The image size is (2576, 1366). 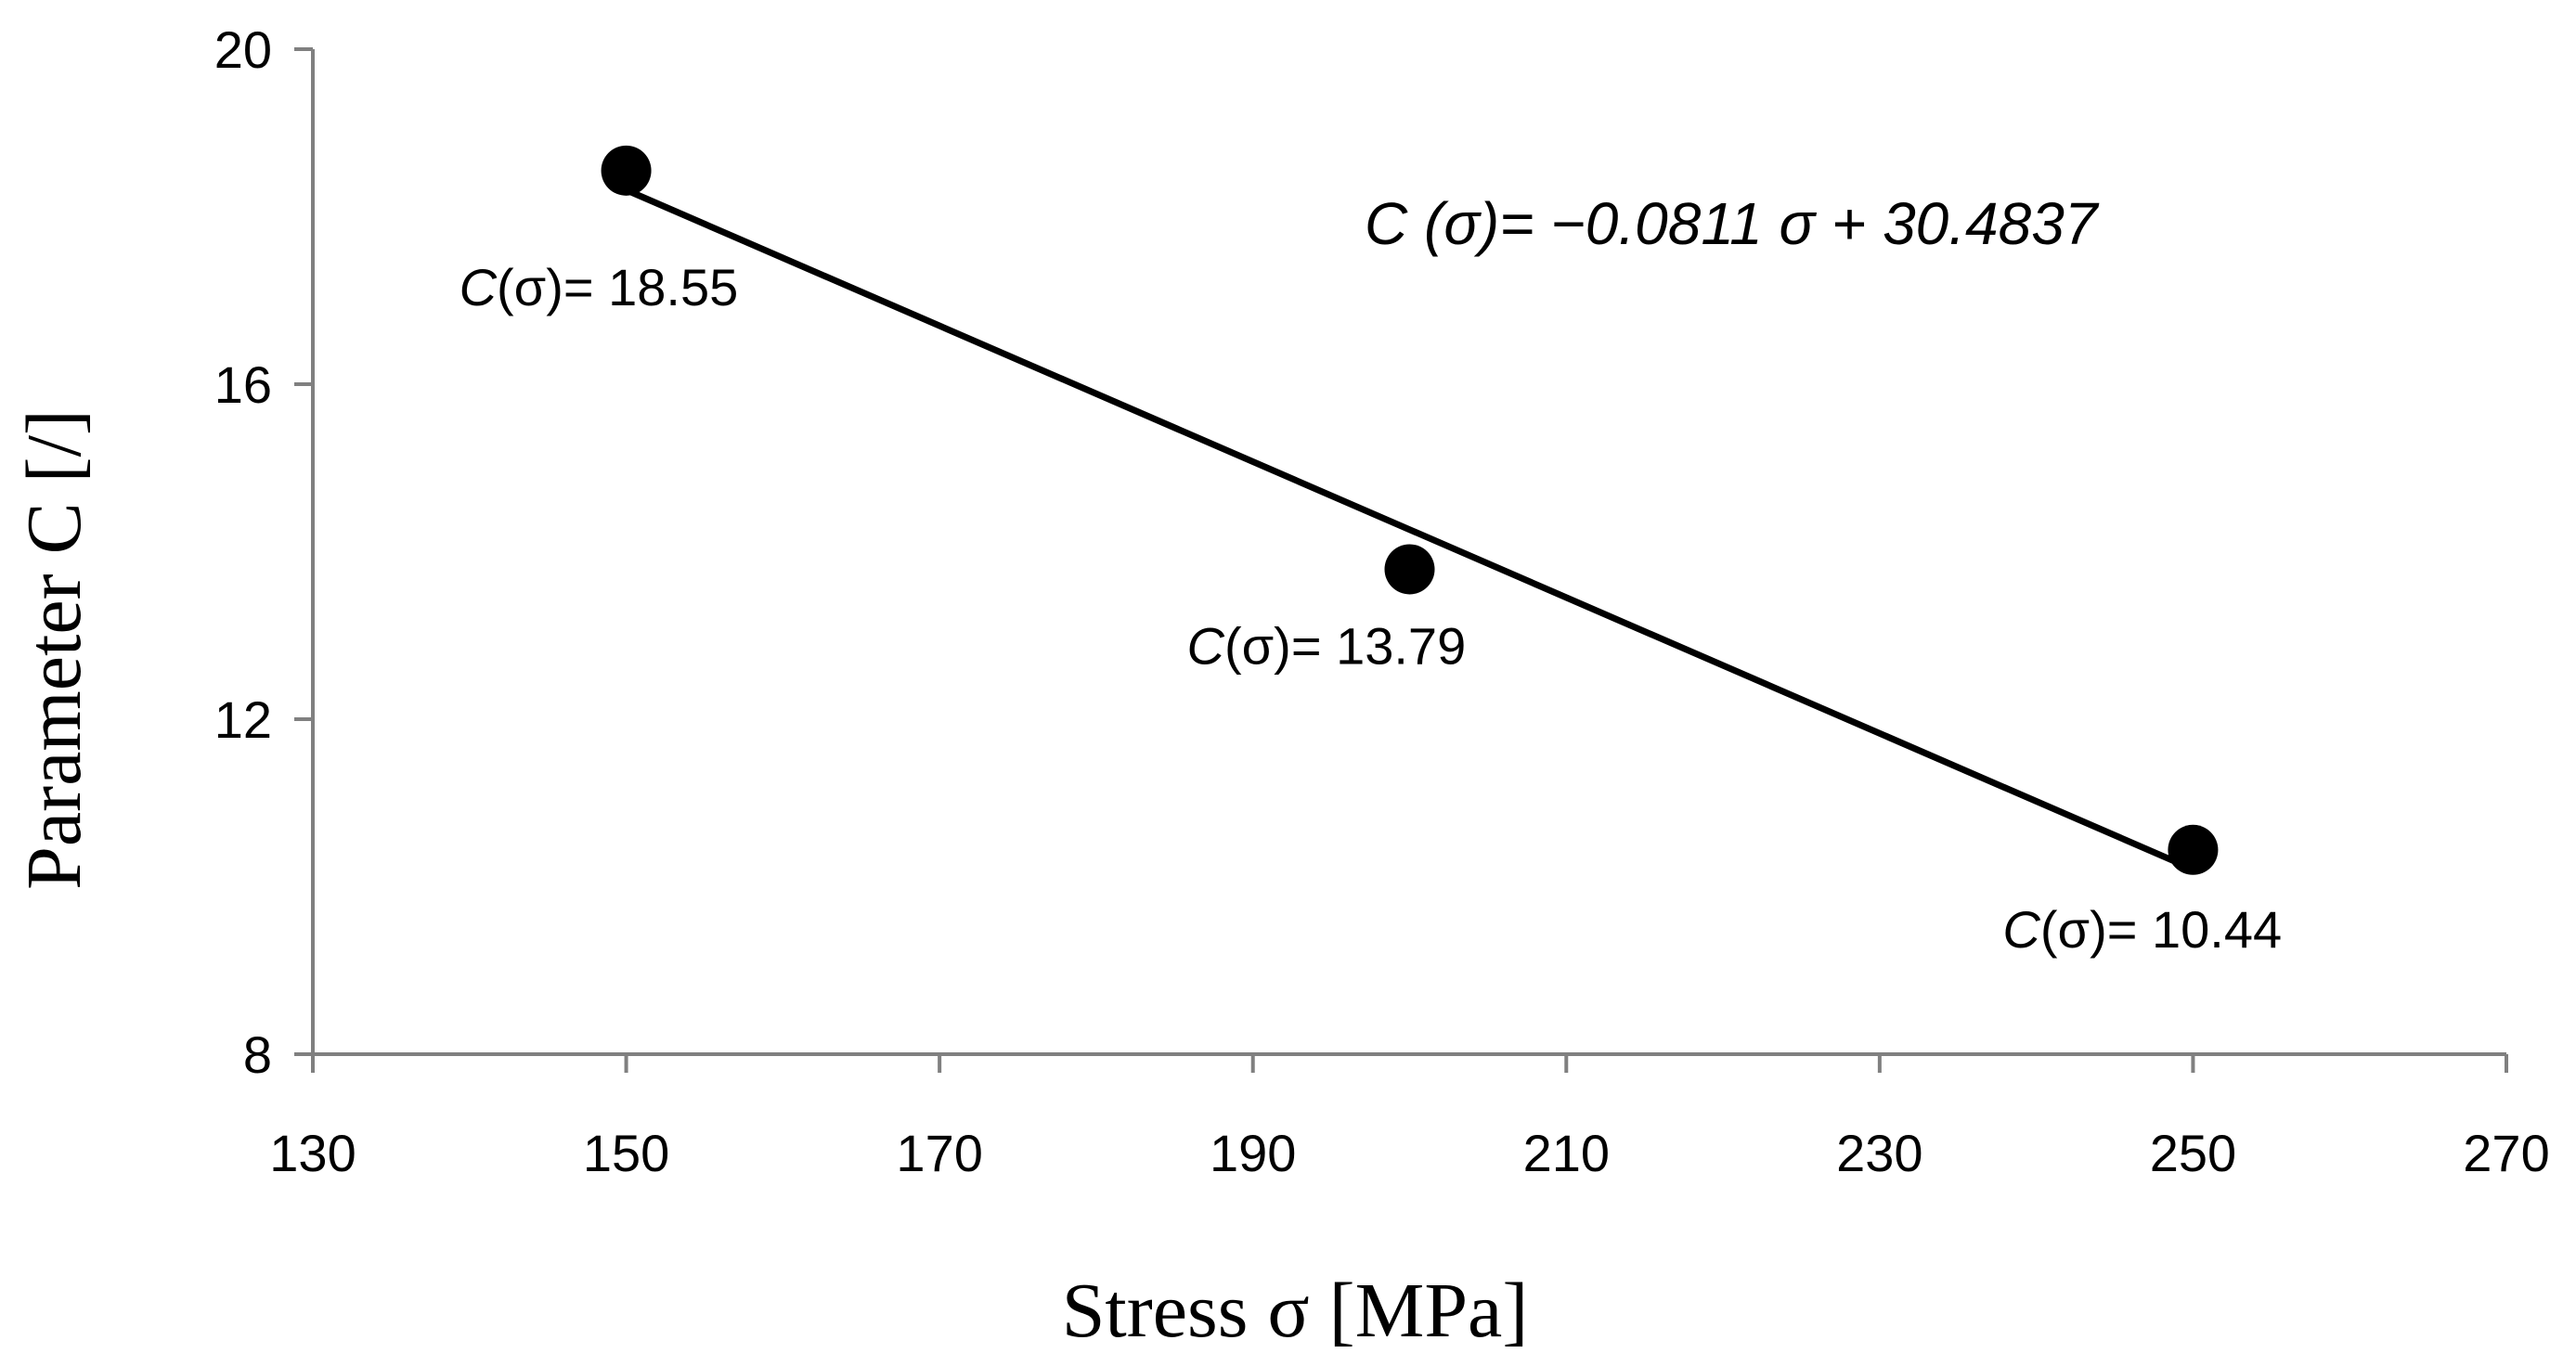 What do you see at coordinates (1732, 223) in the screenshot?
I see `trendline-equation: C (σ)= −0.0811 σ + 30.4837` at bounding box center [1732, 223].